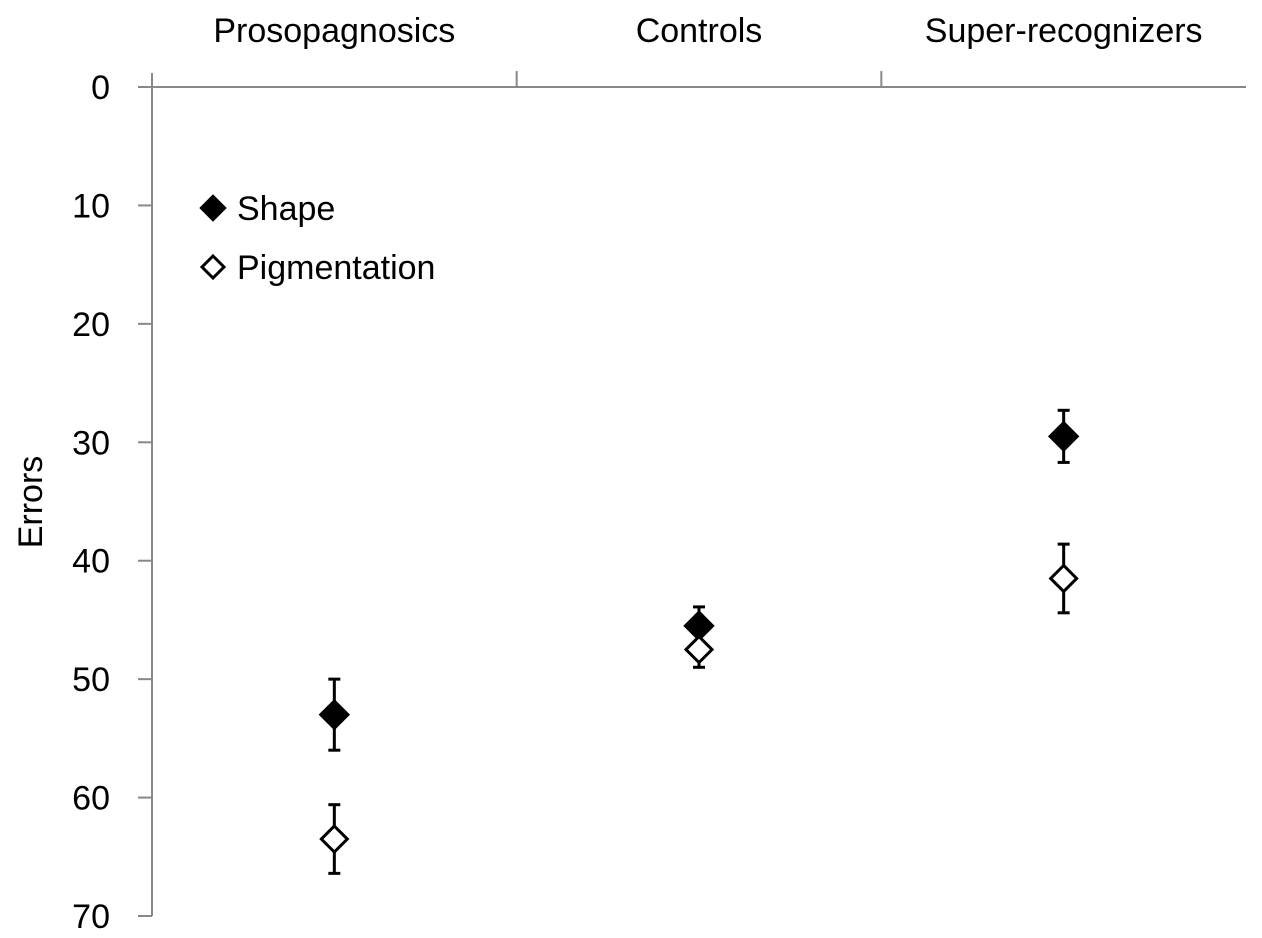 Image resolution: width=1262 pixels, height=938 pixels. What do you see at coordinates (336, 268) in the screenshot?
I see `legend-label: Pigmentation` at bounding box center [336, 268].